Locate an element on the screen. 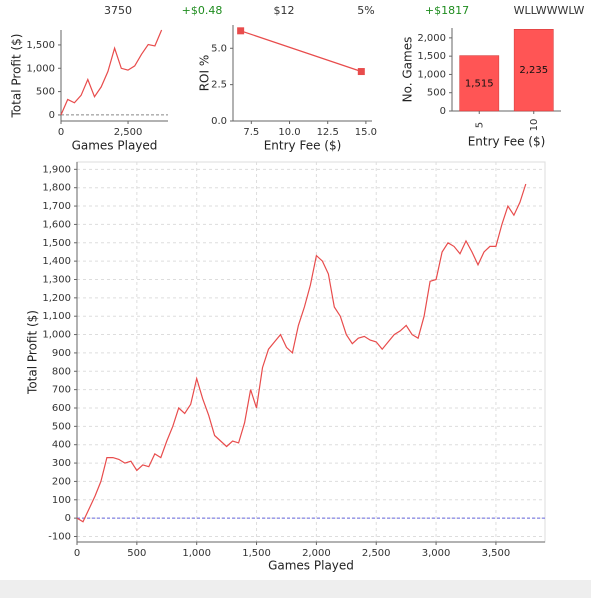  x-tick-label: 5 is located at coordinates (479, 125).